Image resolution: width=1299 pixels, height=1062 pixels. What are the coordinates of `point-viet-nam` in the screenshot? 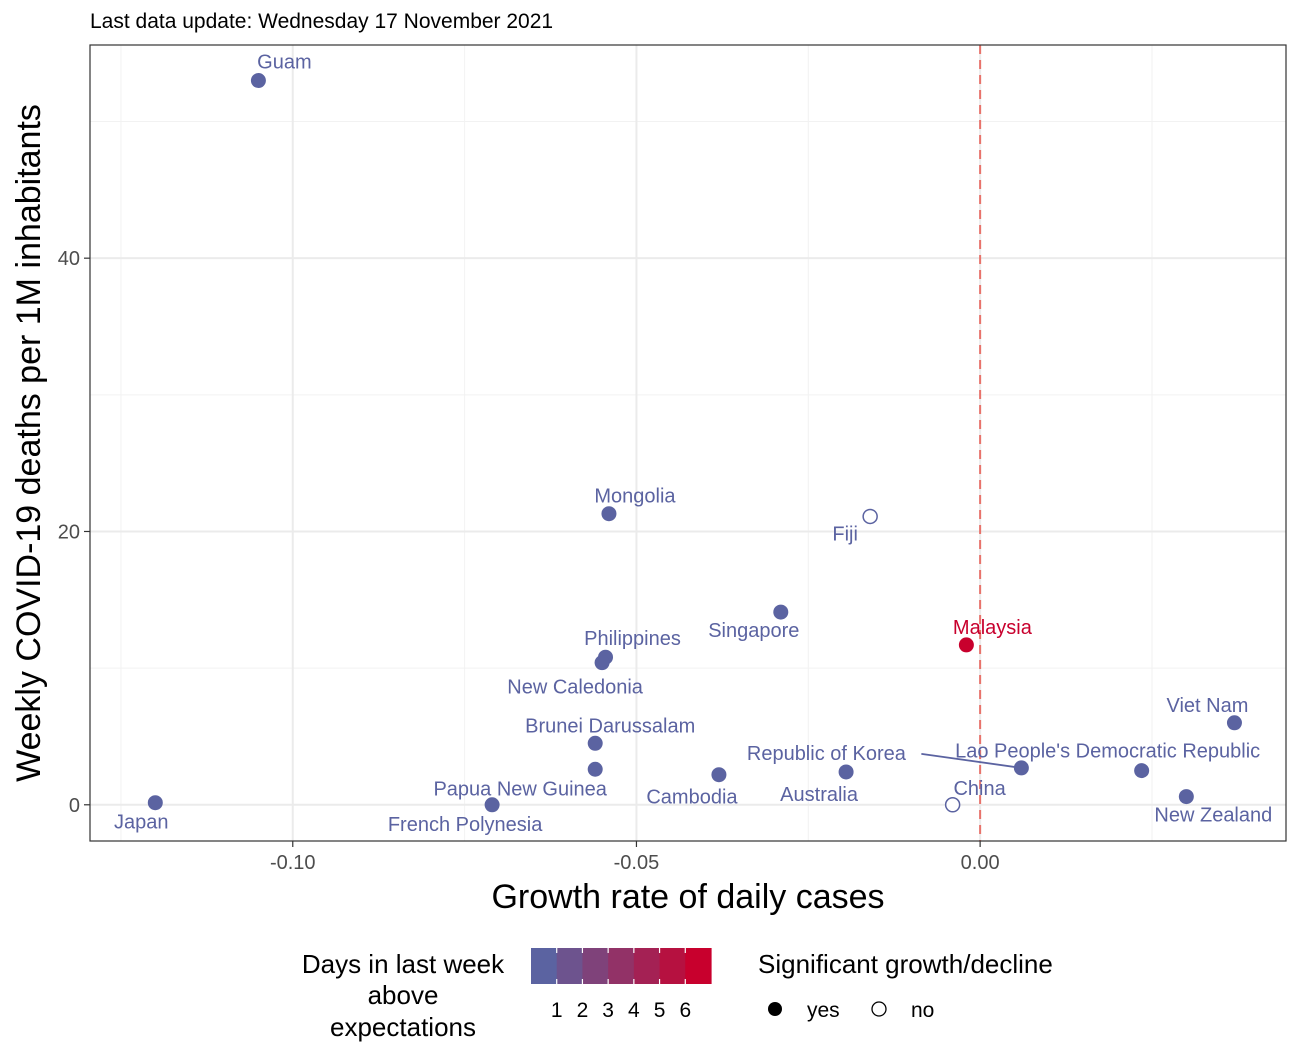 It's located at (1234, 723).